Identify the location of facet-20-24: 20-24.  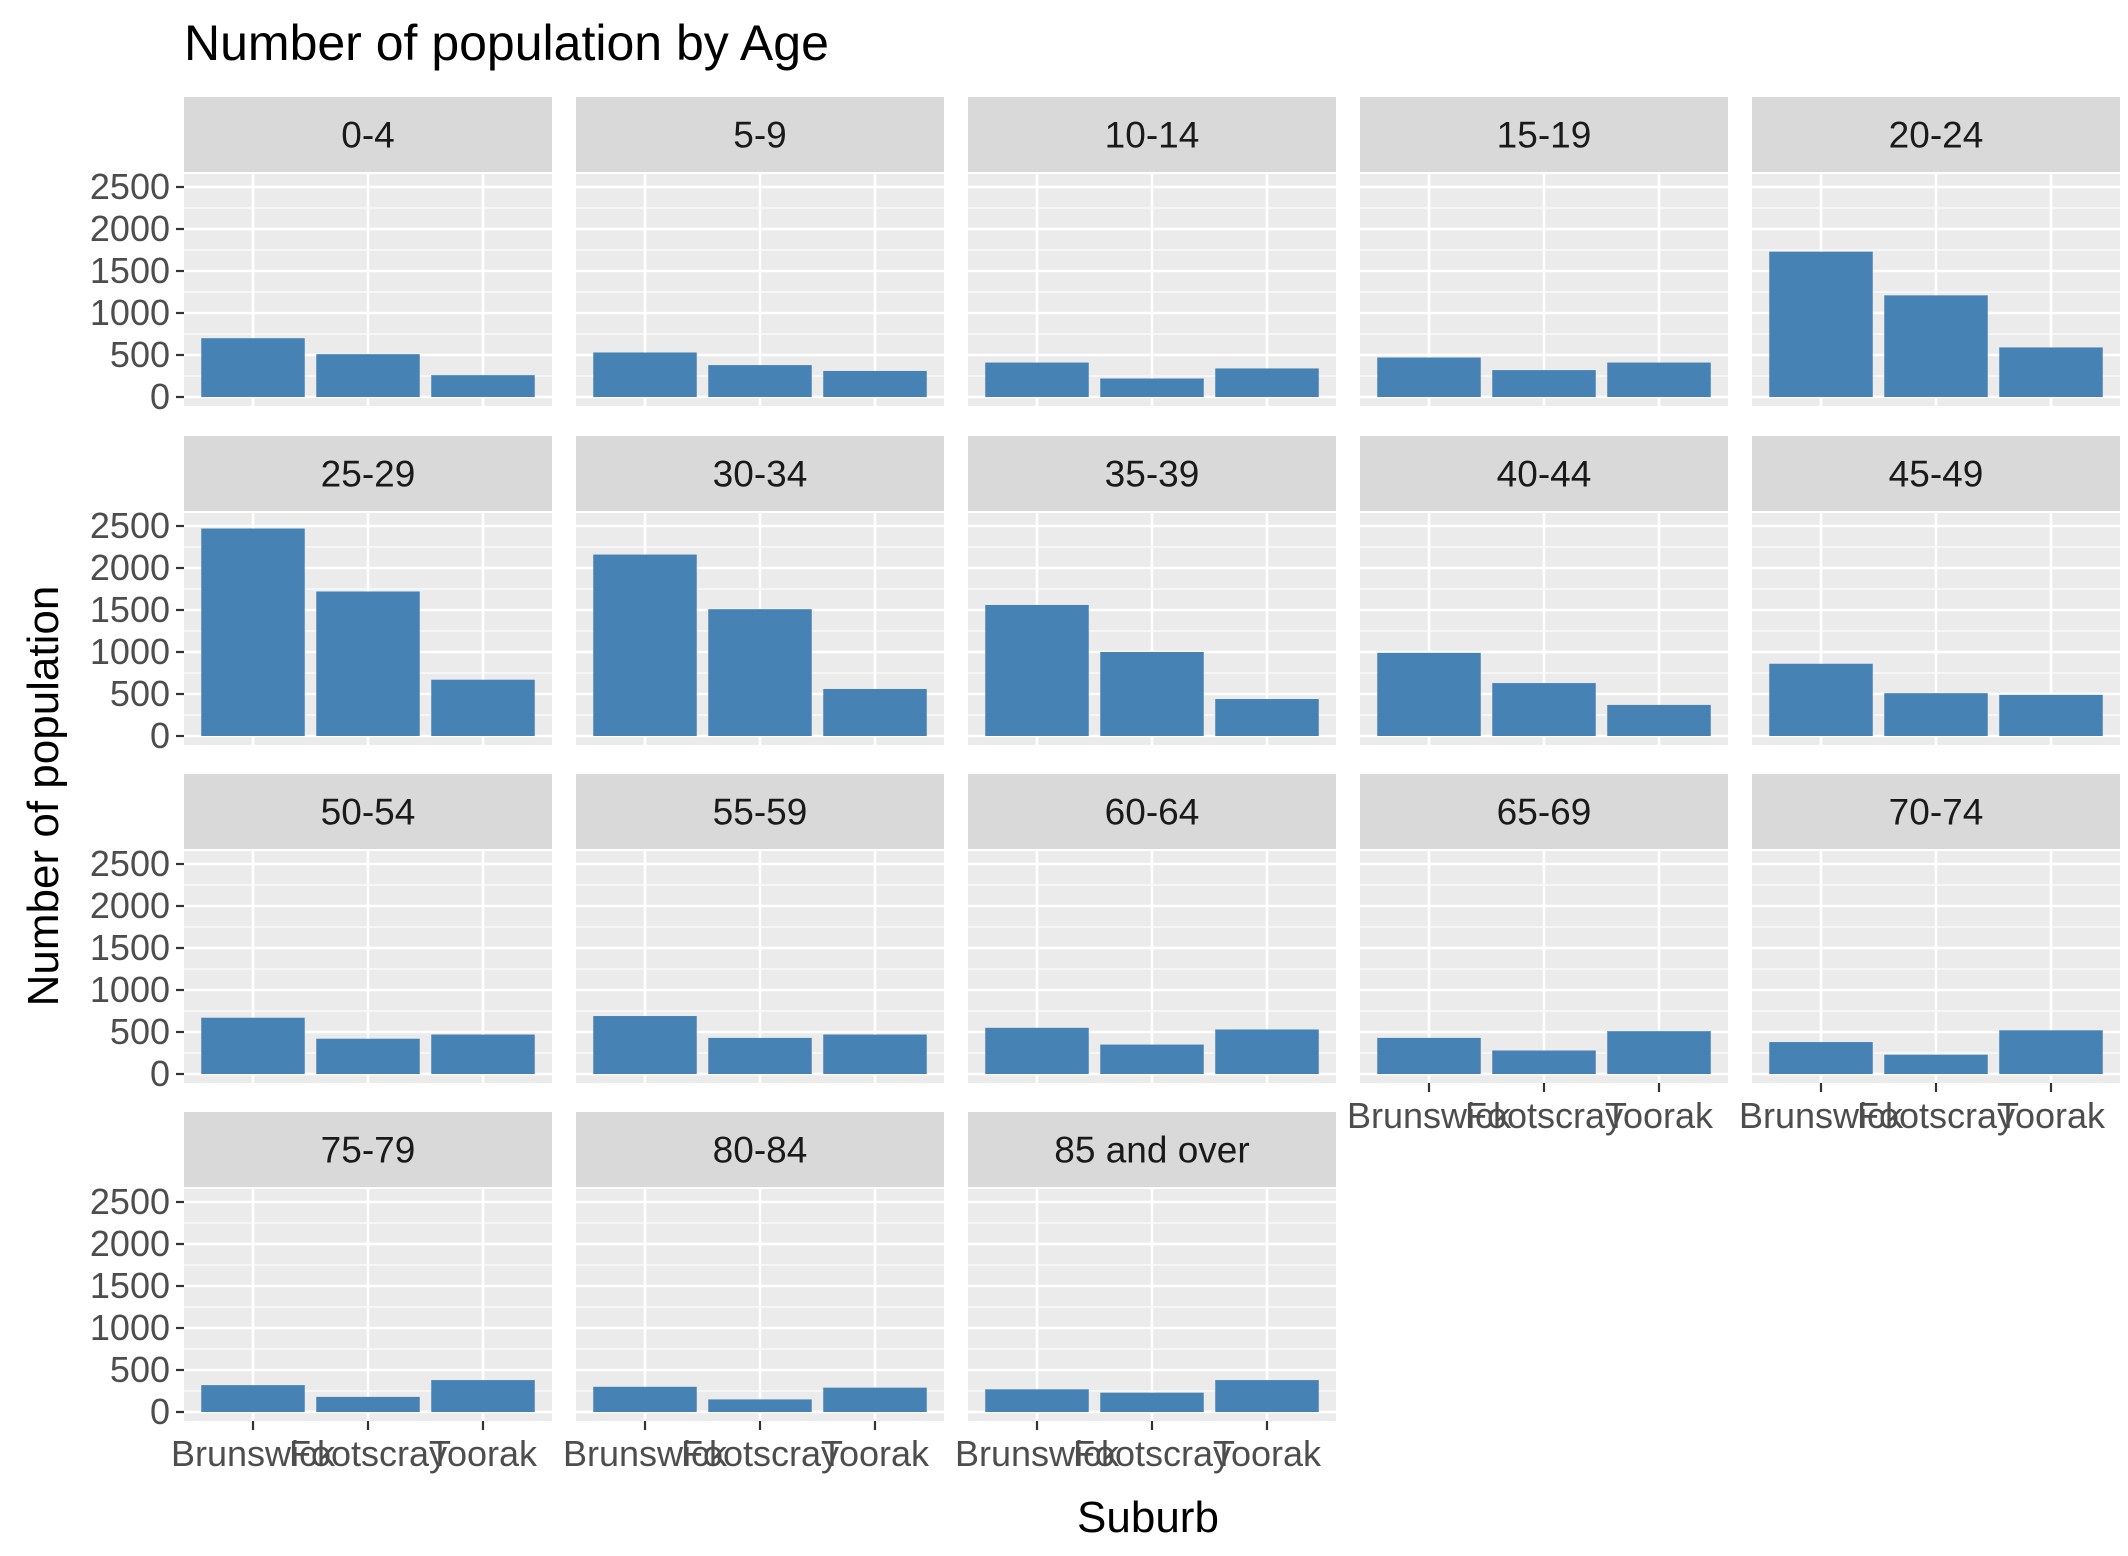
(1936, 251).